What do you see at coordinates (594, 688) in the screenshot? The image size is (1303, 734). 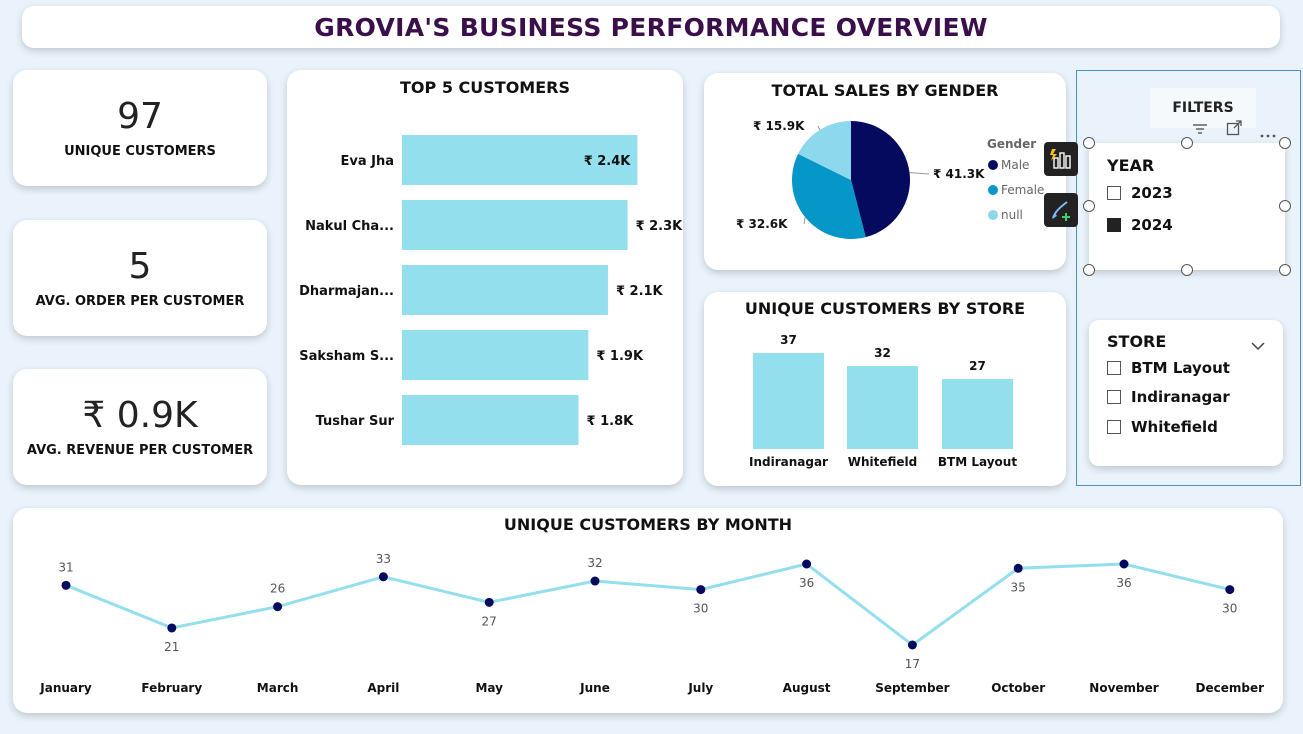 I see `month-axis-label: June` at bounding box center [594, 688].